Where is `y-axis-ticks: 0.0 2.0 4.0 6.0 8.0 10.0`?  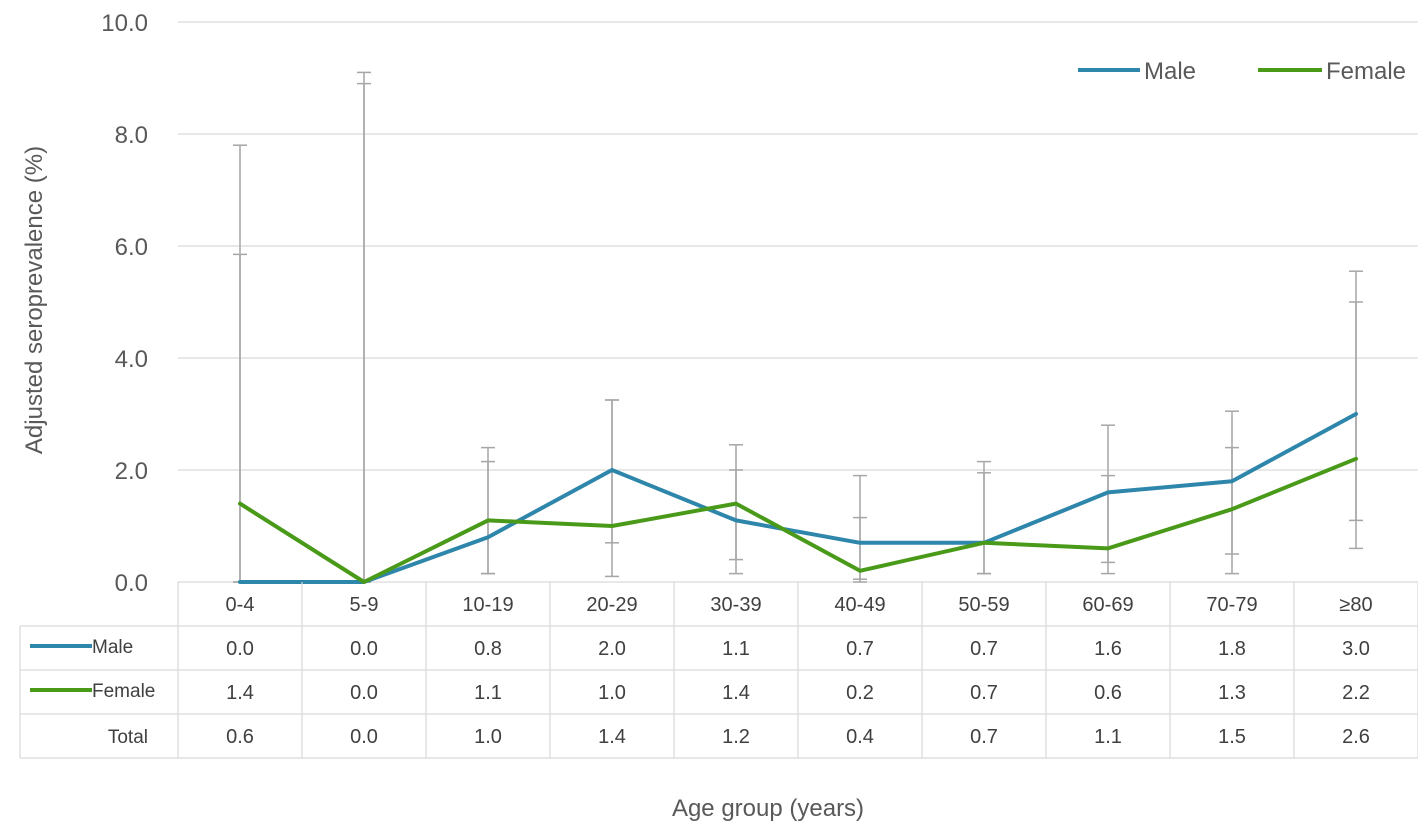
y-axis-ticks: 0.0 2.0 4.0 6.0 8.0 10.0 is located at coordinates (124, 303).